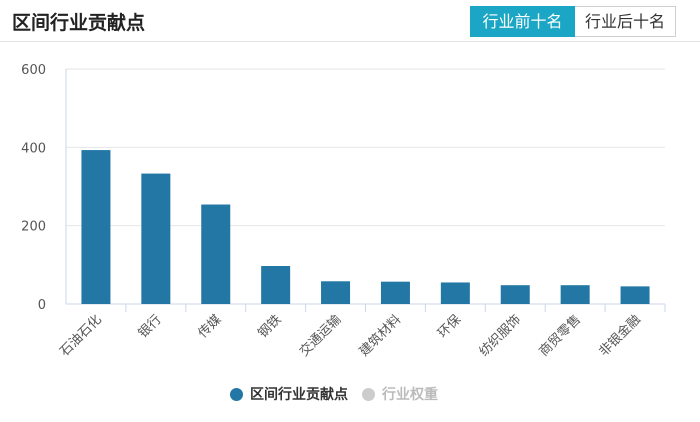  I want to click on x-tick-label: 商贸零售, so click(560, 336).